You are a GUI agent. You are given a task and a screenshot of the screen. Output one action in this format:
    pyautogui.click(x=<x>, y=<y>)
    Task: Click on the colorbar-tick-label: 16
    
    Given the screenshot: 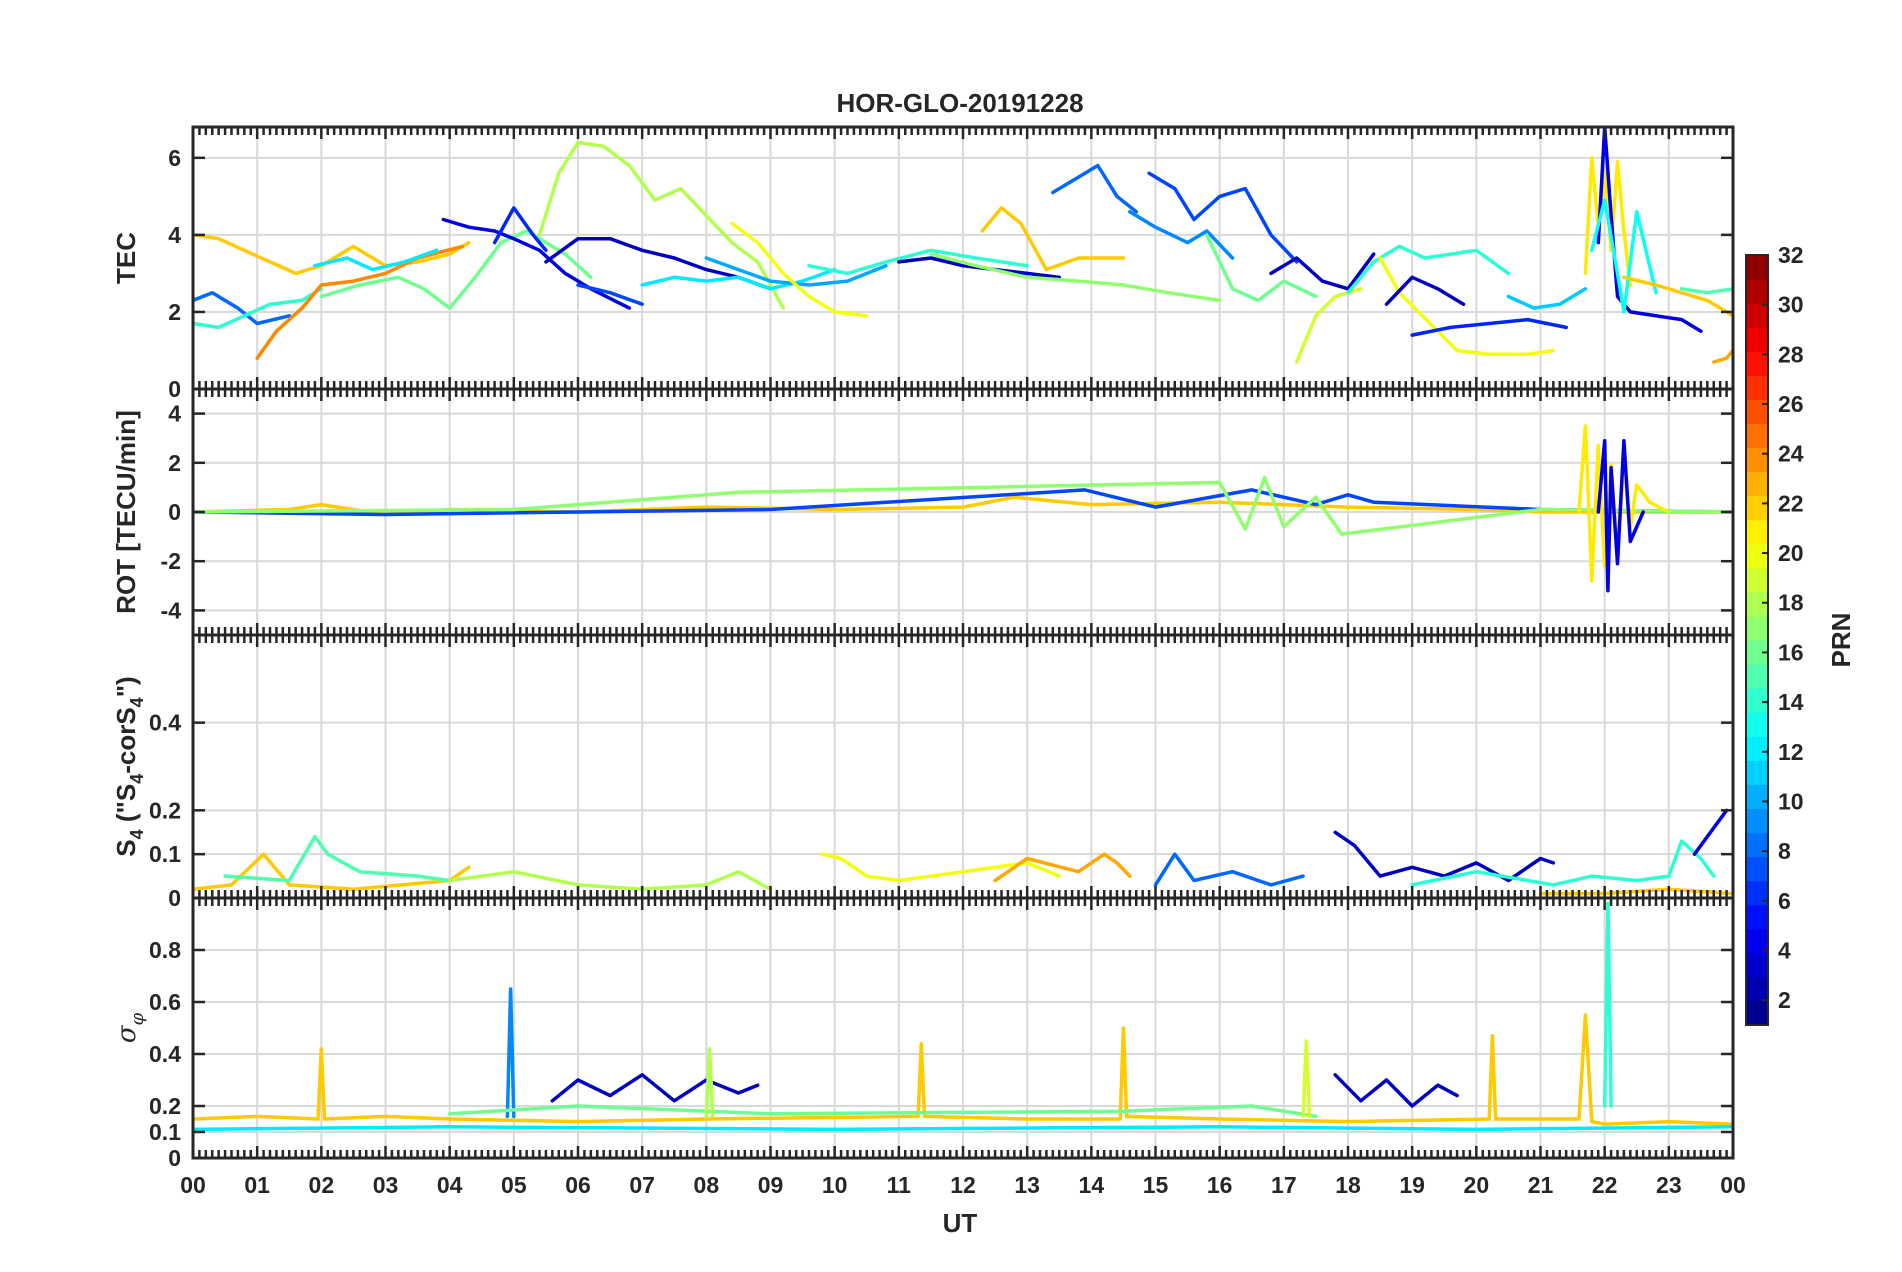 What is the action you would take?
    pyautogui.click(x=1791, y=652)
    